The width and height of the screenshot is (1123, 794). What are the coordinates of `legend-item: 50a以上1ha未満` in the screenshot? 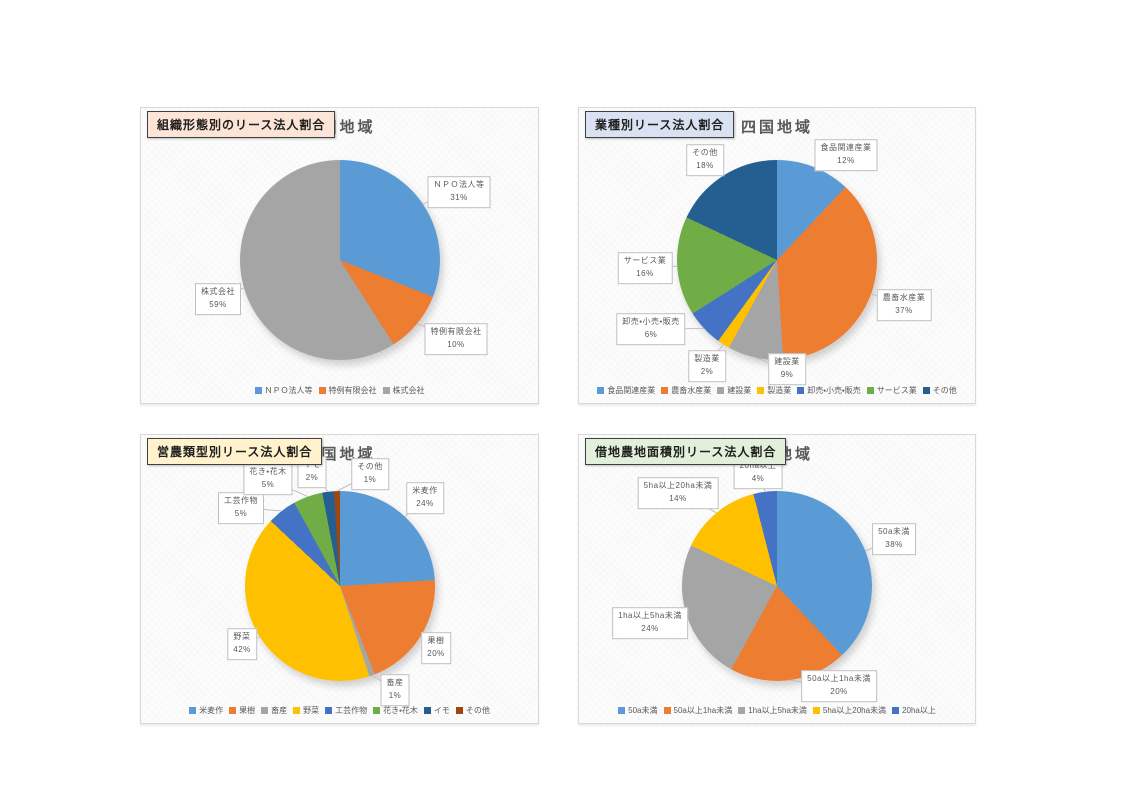 It's located at (698, 710).